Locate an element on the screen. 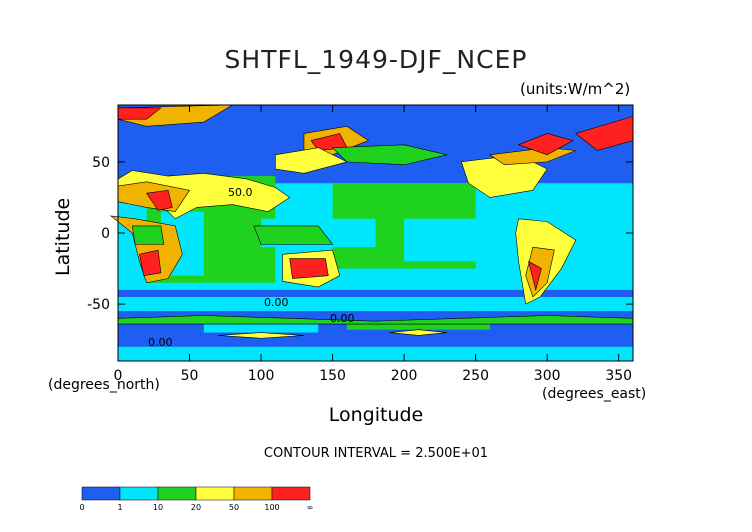 The image size is (752, 532). colorbar-label: 0 is located at coordinates (81, 507).